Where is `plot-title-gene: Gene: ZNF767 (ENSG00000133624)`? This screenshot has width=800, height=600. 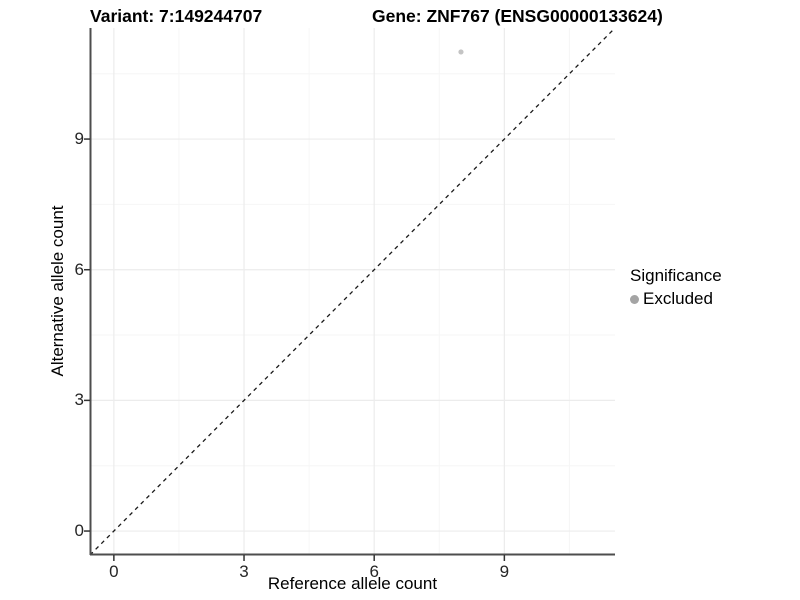 plot-title-gene: Gene: ZNF767 (ENSG00000133624) is located at coordinates (517, 16).